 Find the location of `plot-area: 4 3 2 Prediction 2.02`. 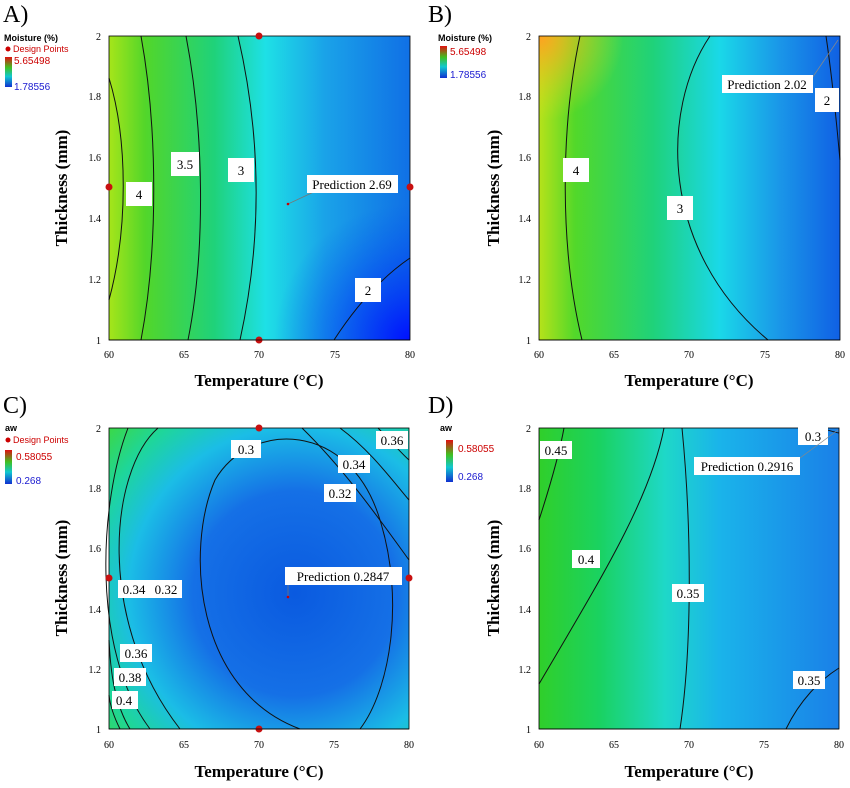

plot-area: 4 3 2 Prediction 2.02 is located at coordinates (689, 188).